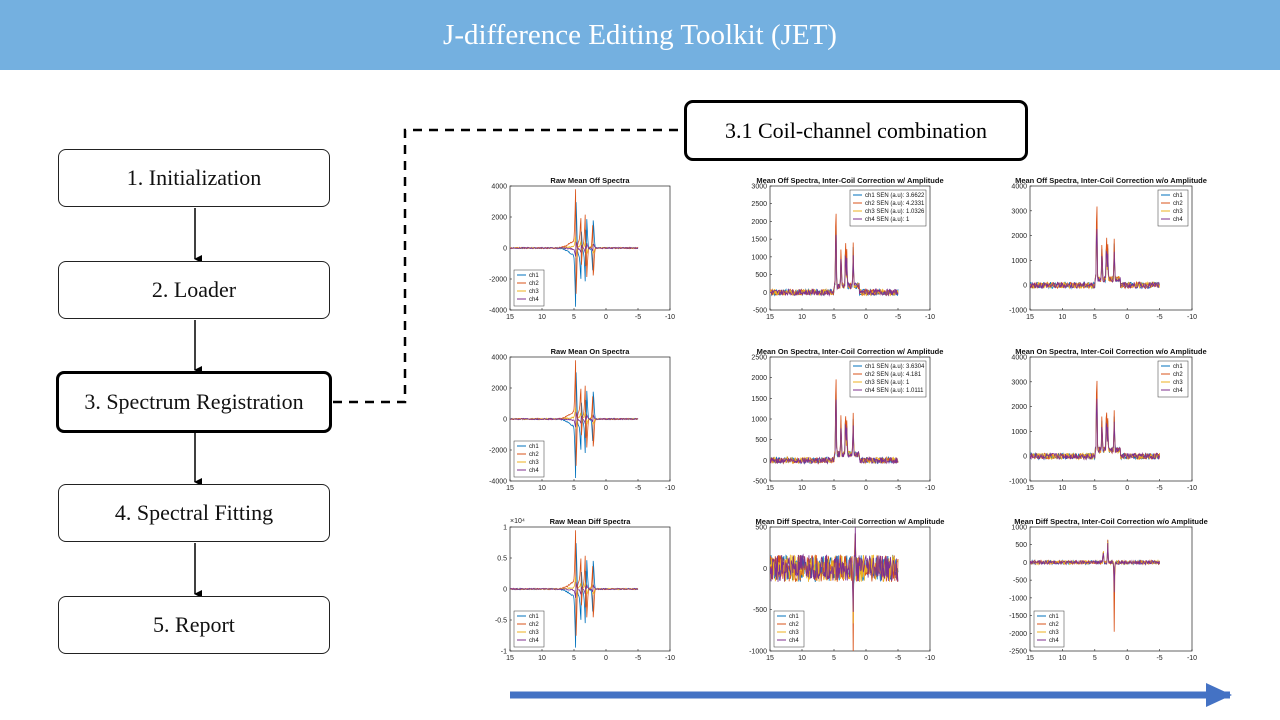 Image resolution: width=1280 pixels, height=720 pixels. I want to click on legend-entry: ch1 SEN (a.u): 3.6622, so click(895, 196).